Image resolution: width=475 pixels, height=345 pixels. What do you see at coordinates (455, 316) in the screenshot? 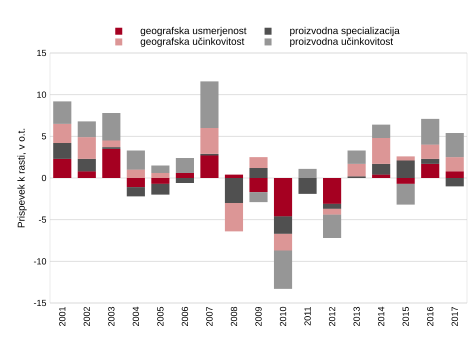
I see `x-tick-label: 2017` at bounding box center [455, 316].